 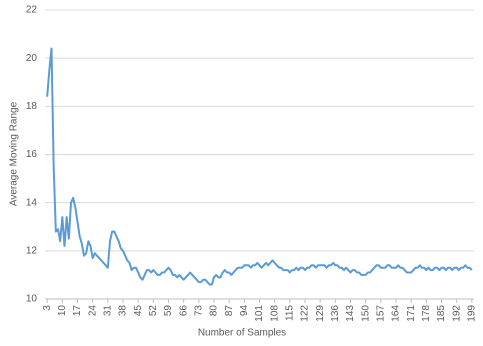 What do you see at coordinates (214, 311) in the screenshot?
I see `x-tick-label: 80` at bounding box center [214, 311].